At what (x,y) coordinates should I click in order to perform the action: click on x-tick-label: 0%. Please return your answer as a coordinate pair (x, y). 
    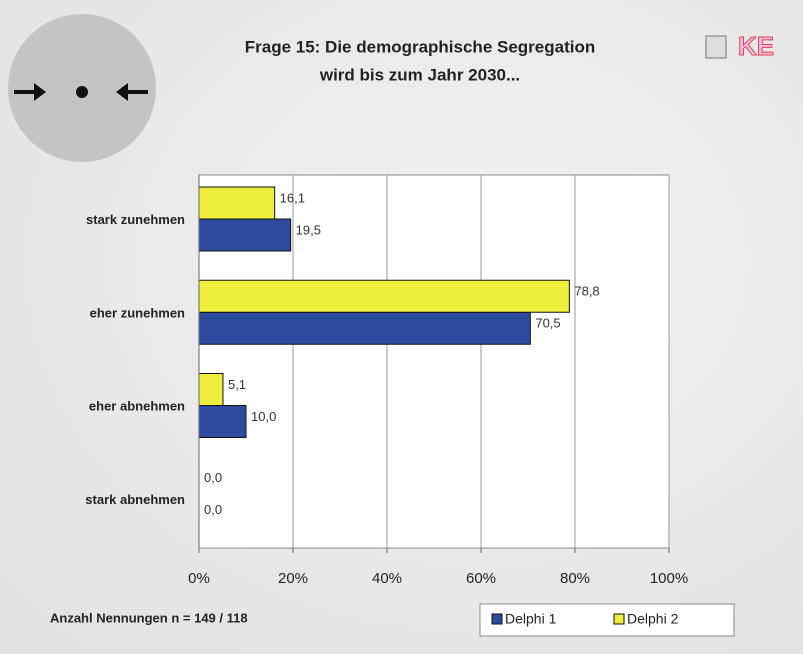
    Looking at the image, I should click on (199, 578).